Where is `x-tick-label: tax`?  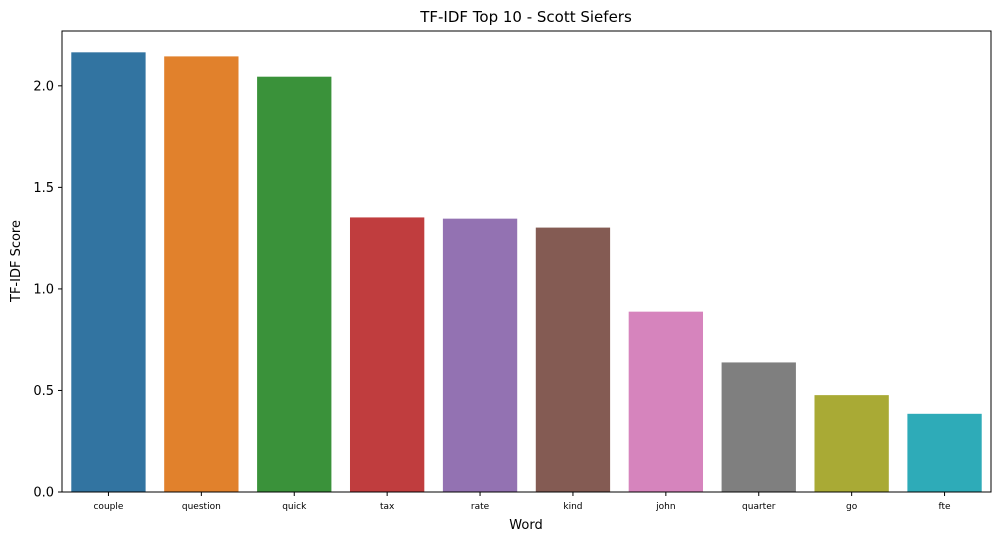 x-tick-label: tax is located at coordinates (387, 507).